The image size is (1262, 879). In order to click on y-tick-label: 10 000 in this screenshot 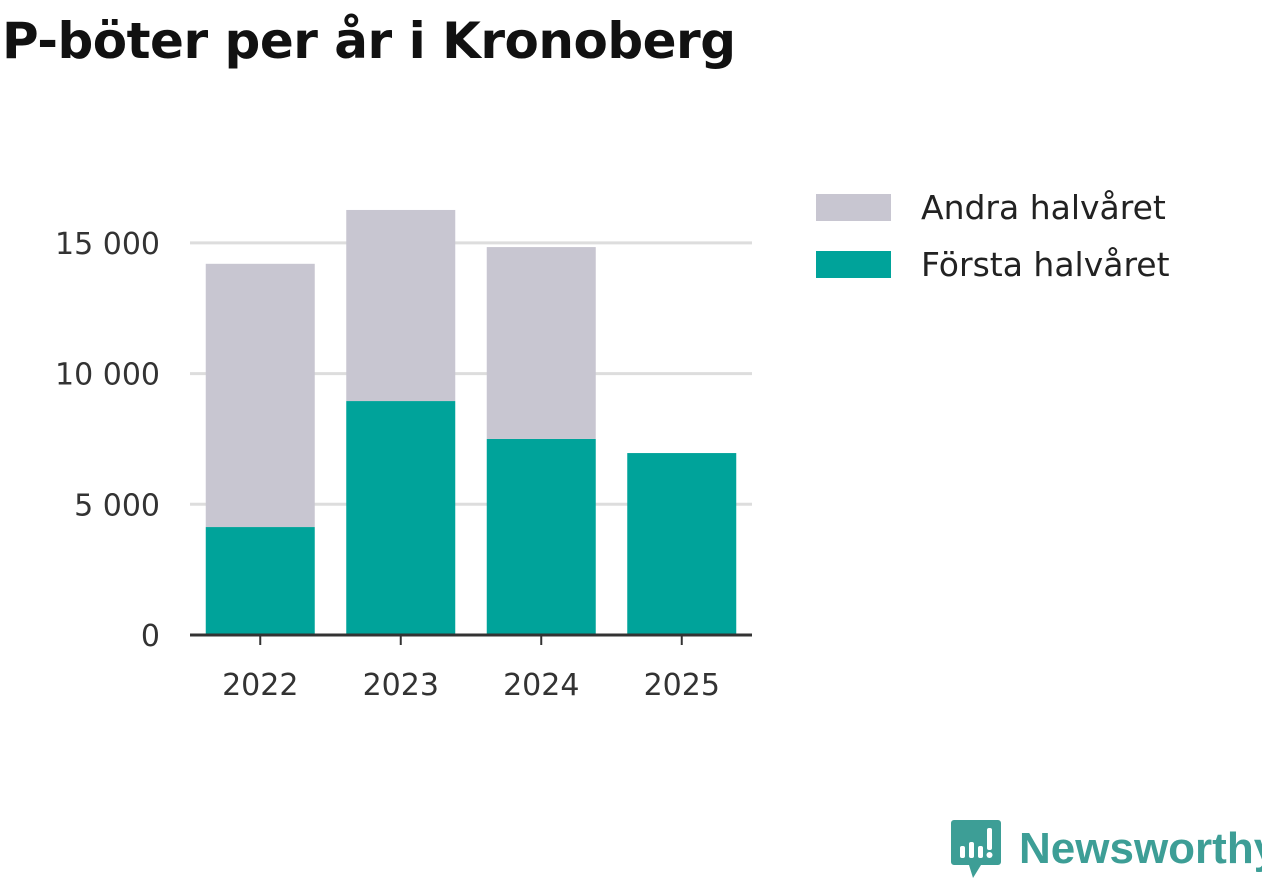, I will do `click(107, 375)`.